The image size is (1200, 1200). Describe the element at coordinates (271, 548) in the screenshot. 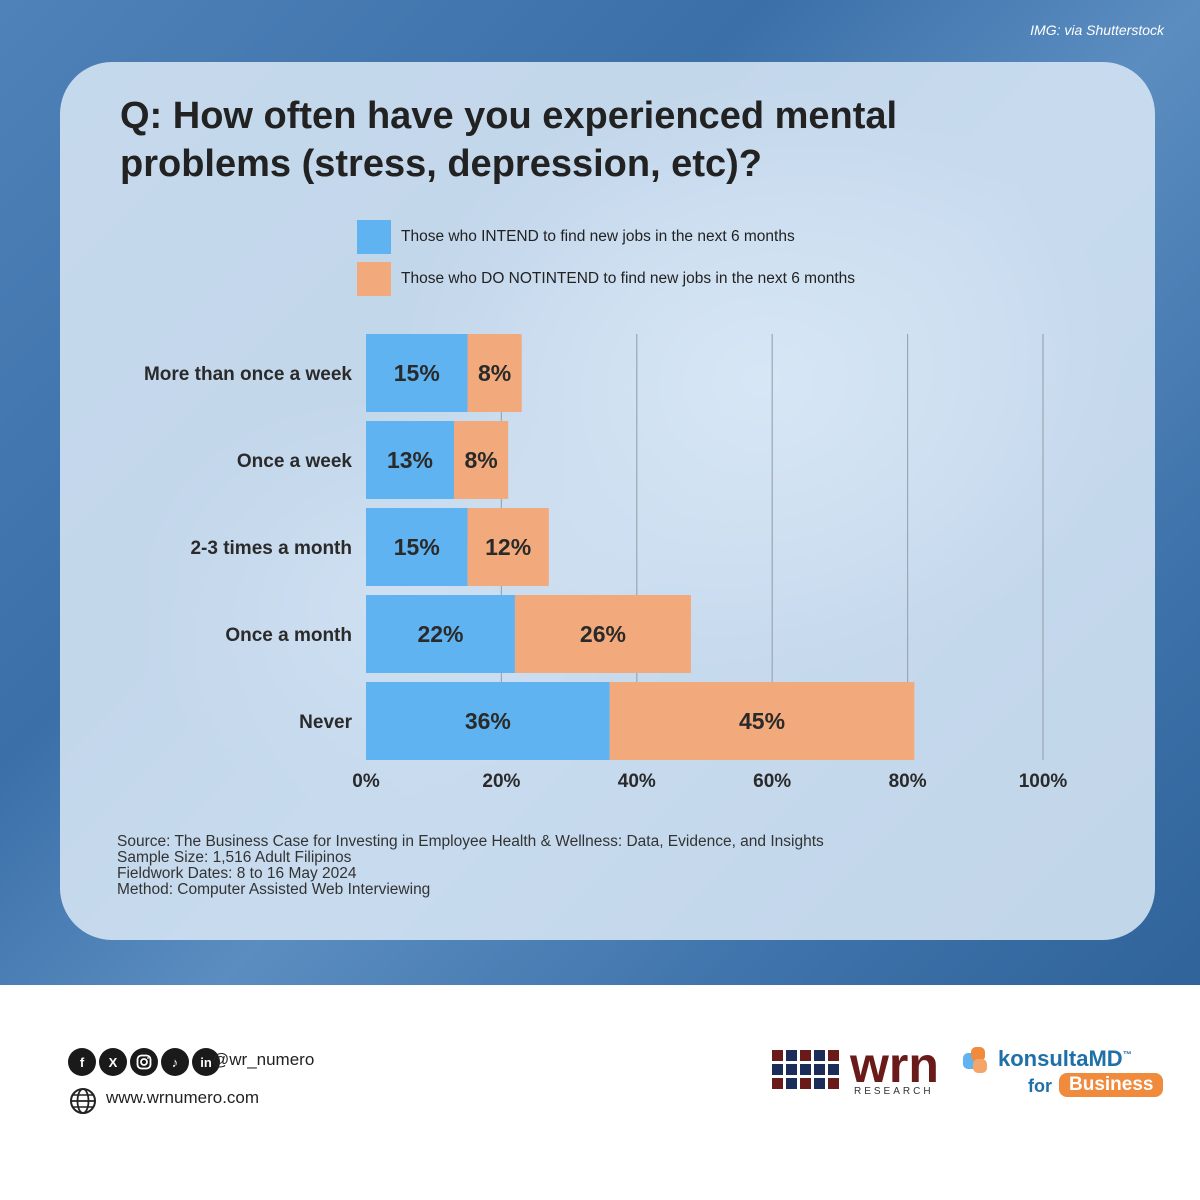

I see `category-label: 2-3 times a month` at that location.